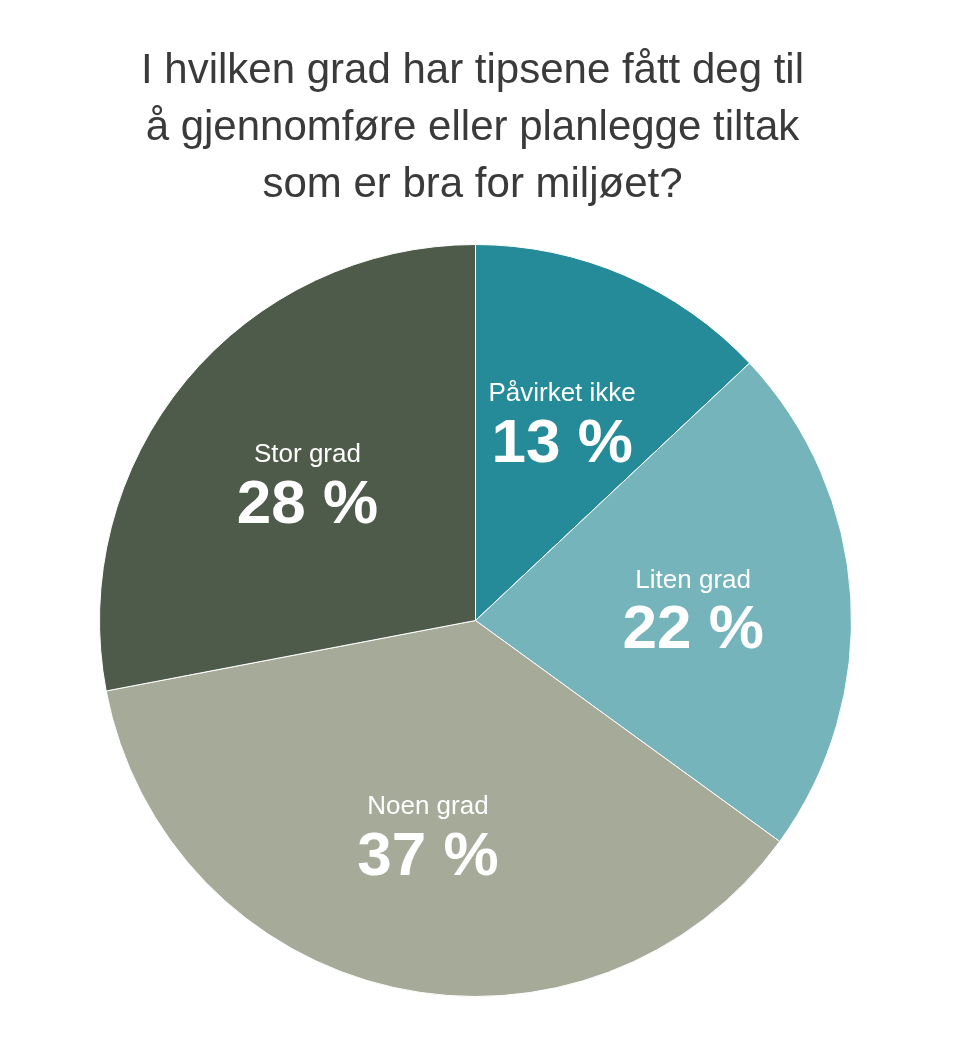 Image resolution: width=960 pixels, height=1050 pixels. I want to click on data-label: 28 %, so click(307, 501).